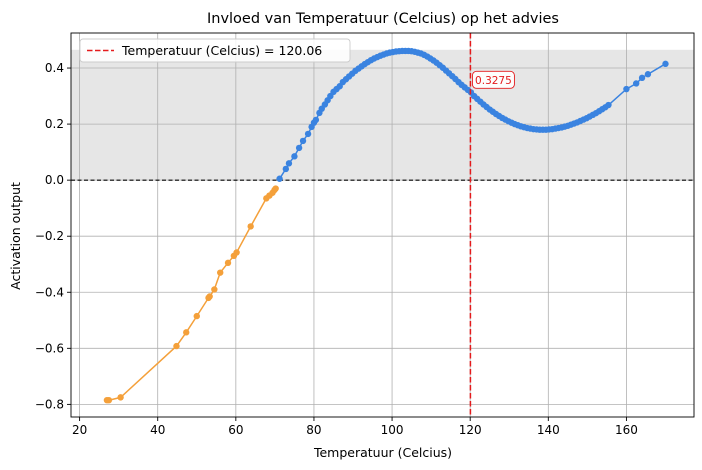 The image size is (702, 470). Describe the element at coordinates (49, 348) in the screenshot. I see `y-tick-label: −0.6` at that location.